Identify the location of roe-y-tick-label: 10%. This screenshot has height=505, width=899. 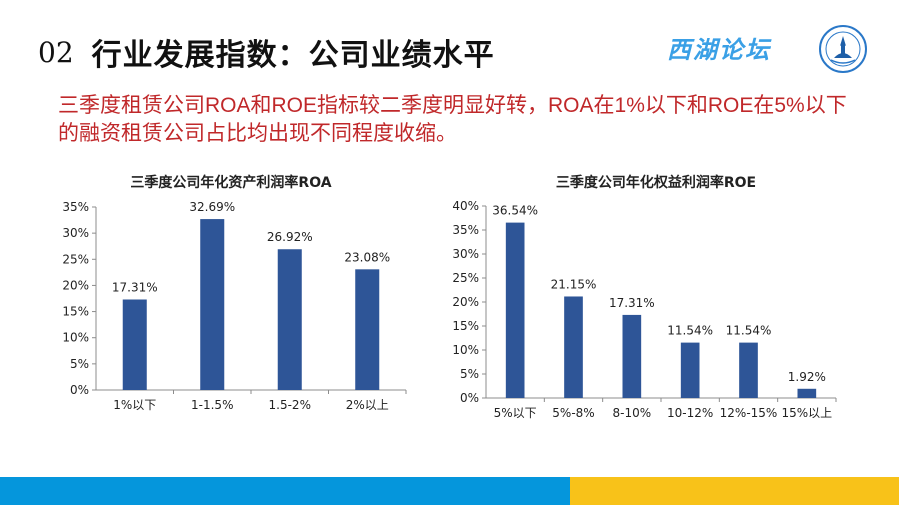
(465, 350).